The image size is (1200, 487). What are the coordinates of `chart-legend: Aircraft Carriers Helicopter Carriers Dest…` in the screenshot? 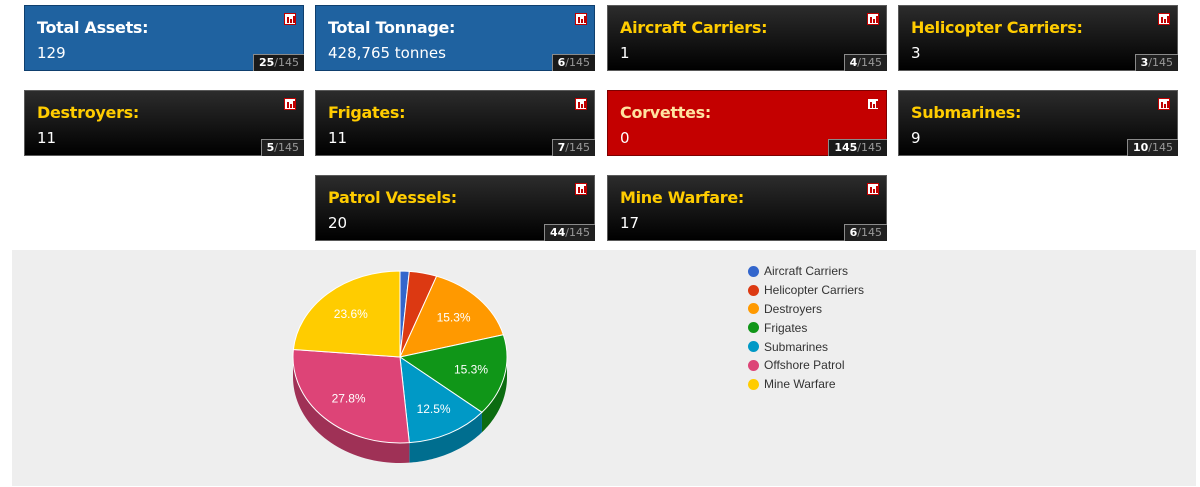 It's located at (806, 328).